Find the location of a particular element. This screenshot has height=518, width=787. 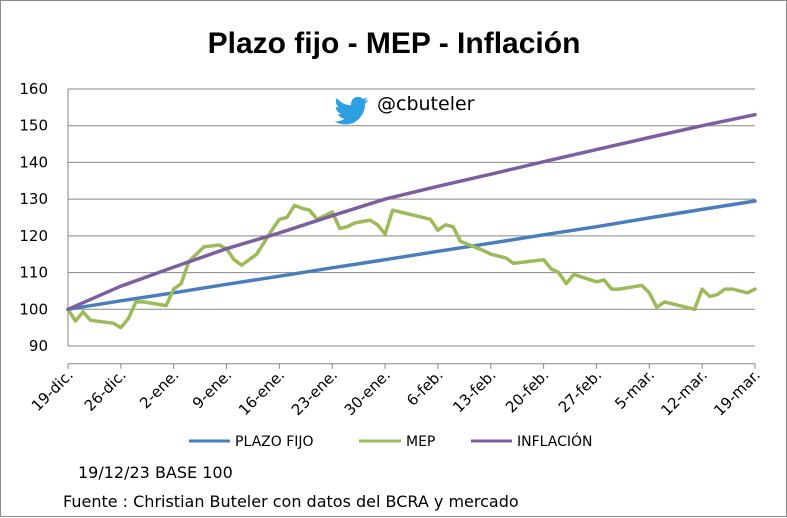

x-tick-label: 20-feb. is located at coordinates (527, 391).